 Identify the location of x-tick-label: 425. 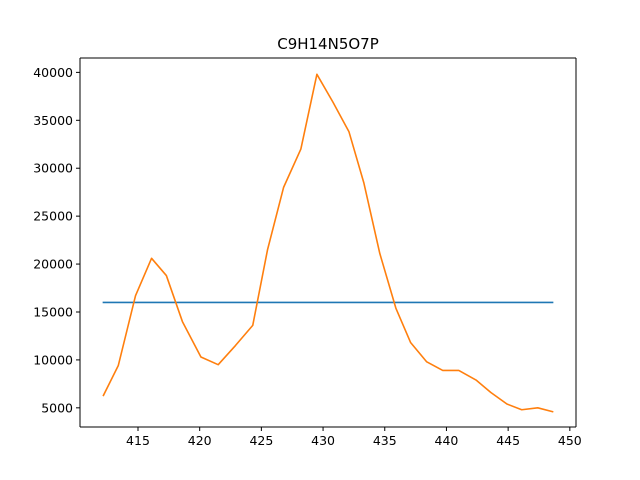
(261, 440).